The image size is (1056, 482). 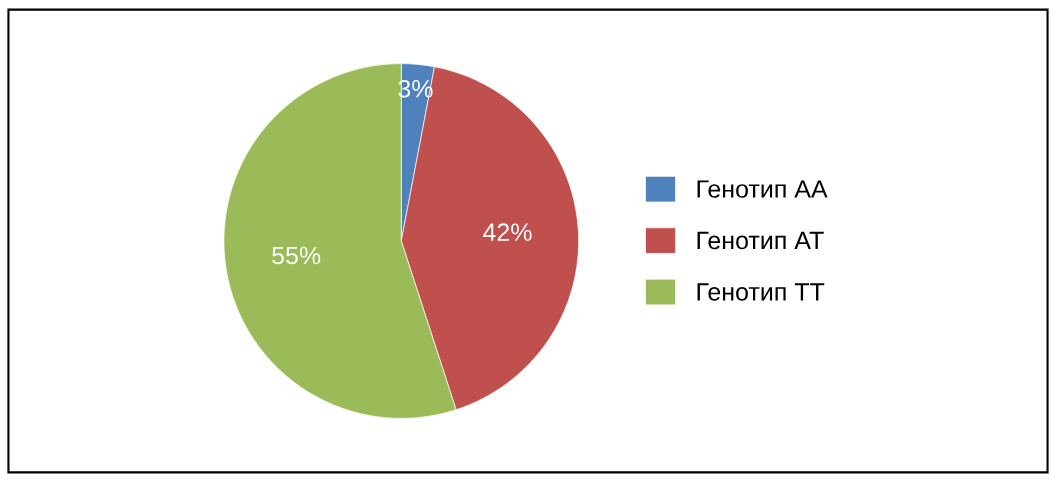 I want to click on legend-label: Генотип АА, so click(x=762, y=189).